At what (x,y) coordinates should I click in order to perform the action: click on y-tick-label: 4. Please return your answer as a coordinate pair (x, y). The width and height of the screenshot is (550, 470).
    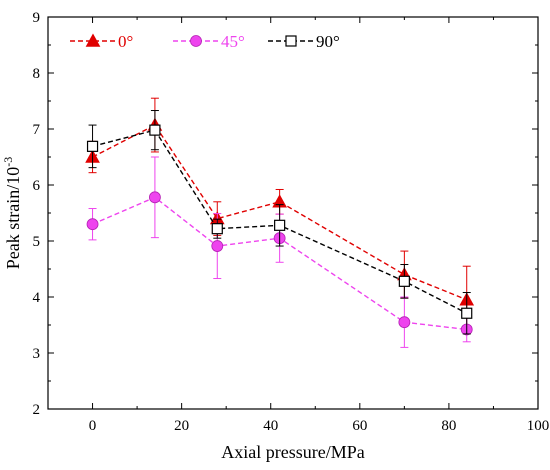
    Looking at the image, I should click on (37, 298).